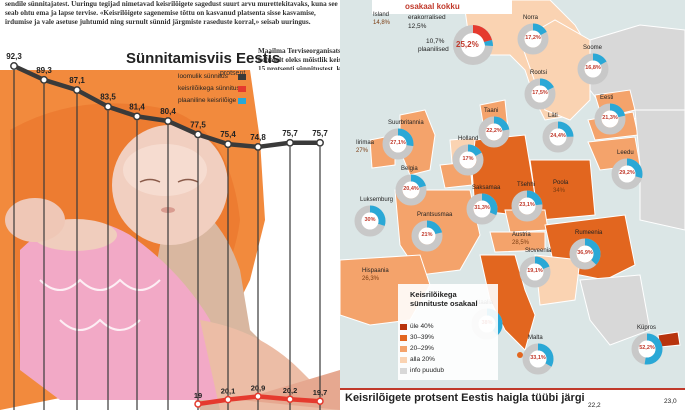 The height and width of the screenshot is (410, 685). Describe the element at coordinates (168, 111) in the screenshot. I see `natural-value-label: 80,4` at that location.